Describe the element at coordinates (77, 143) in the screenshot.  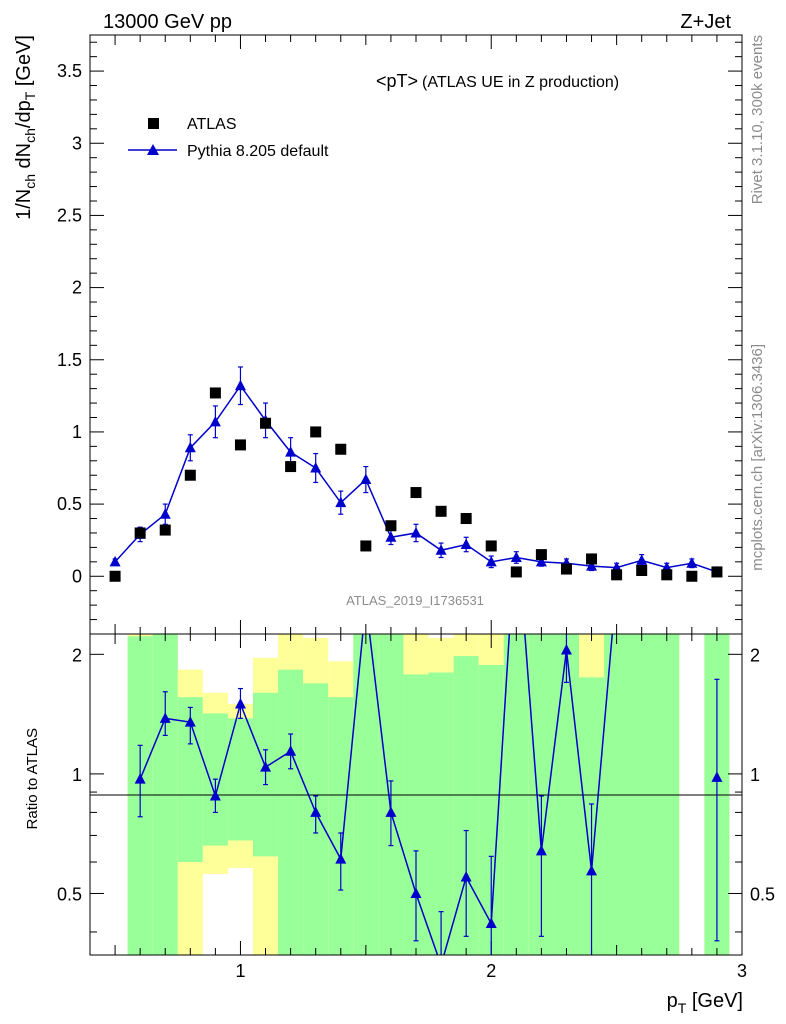
I see `main-y-tick-label-6: 3` at that location.